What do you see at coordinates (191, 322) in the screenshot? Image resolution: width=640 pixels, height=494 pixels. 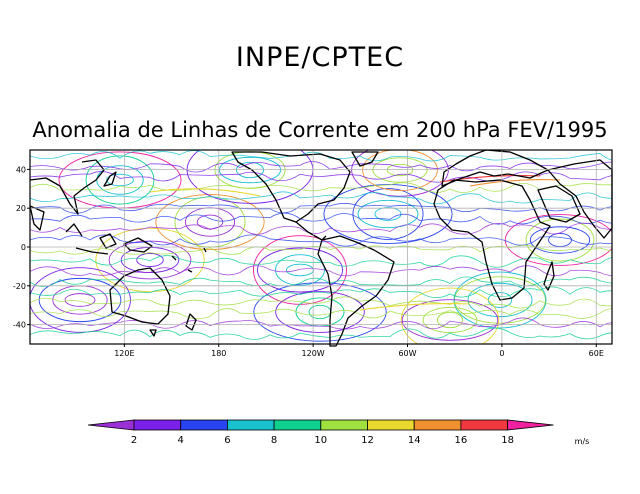 I see `new-zealand-coastline` at bounding box center [191, 322].